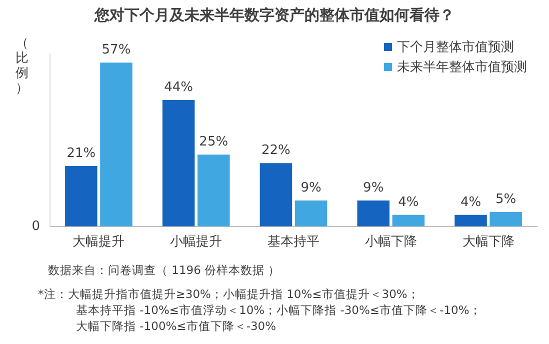 The image size is (549, 344). What do you see at coordinates (276, 150) in the screenshot?
I see `data-label: 22%` at bounding box center [276, 150].